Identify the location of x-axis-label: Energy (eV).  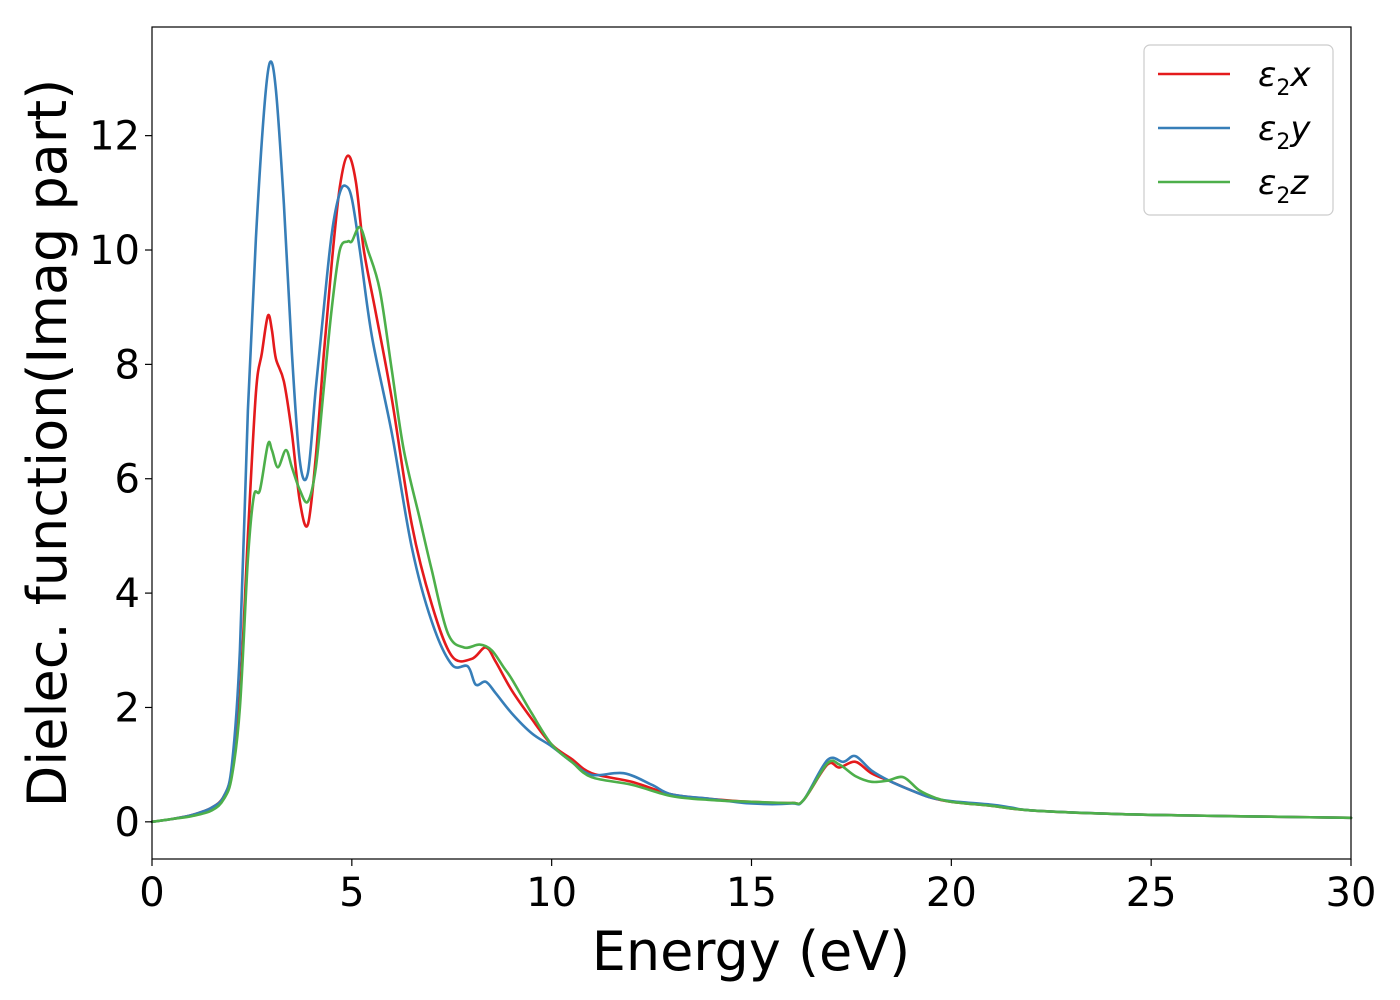
(751, 951).